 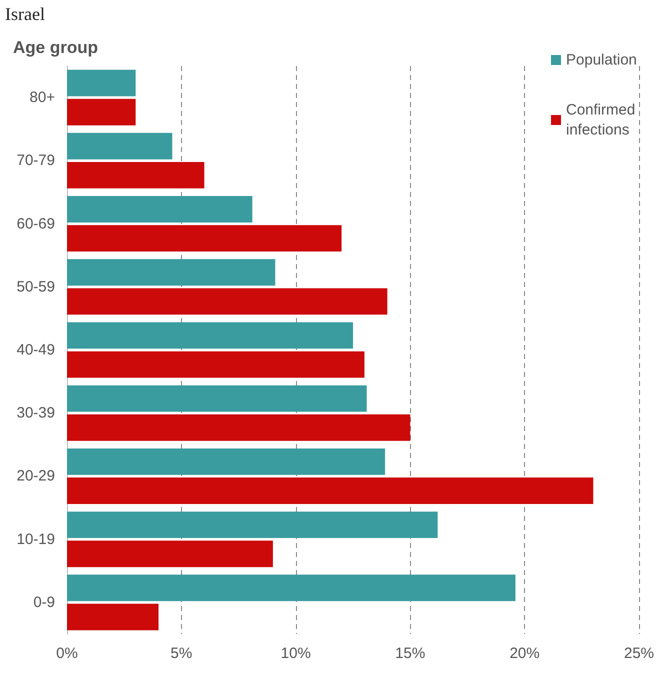 I want to click on y-axis-title: Age group, so click(x=55, y=47).